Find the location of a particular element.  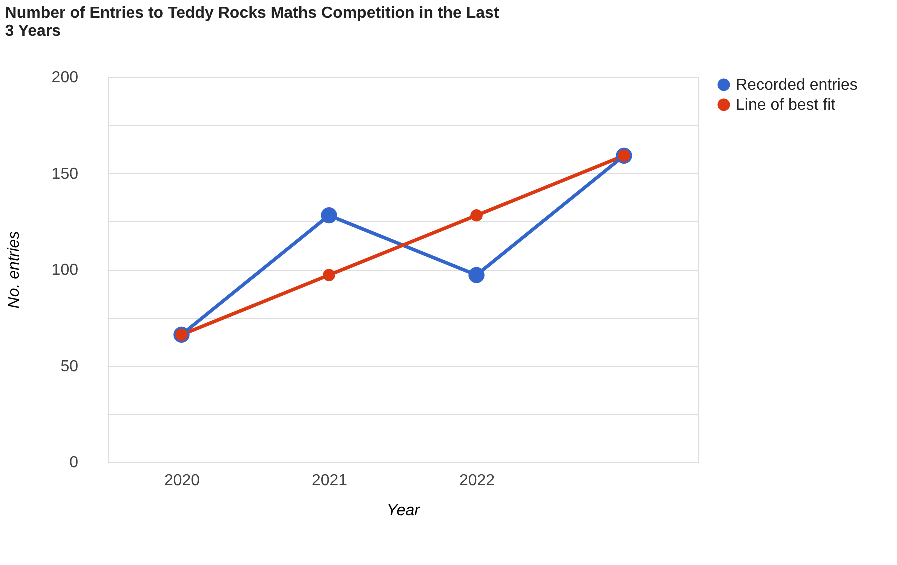

x-tick-label: 2021 is located at coordinates (330, 481).